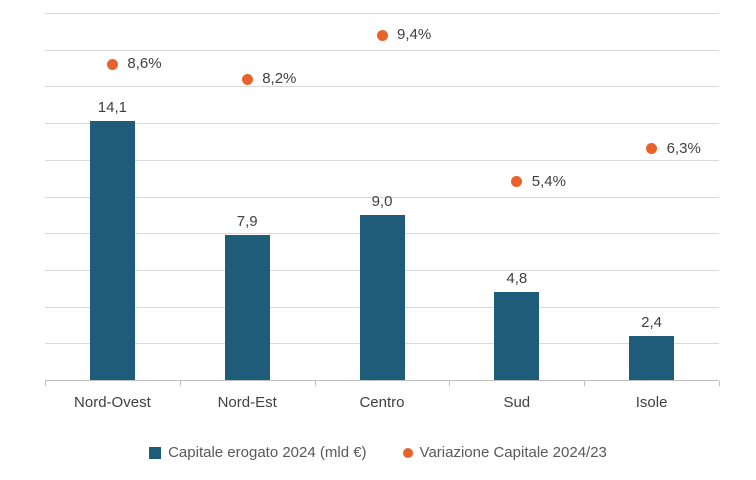 The image size is (756, 480). I want to click on bar-series-marker-icon, so click(155, 452).